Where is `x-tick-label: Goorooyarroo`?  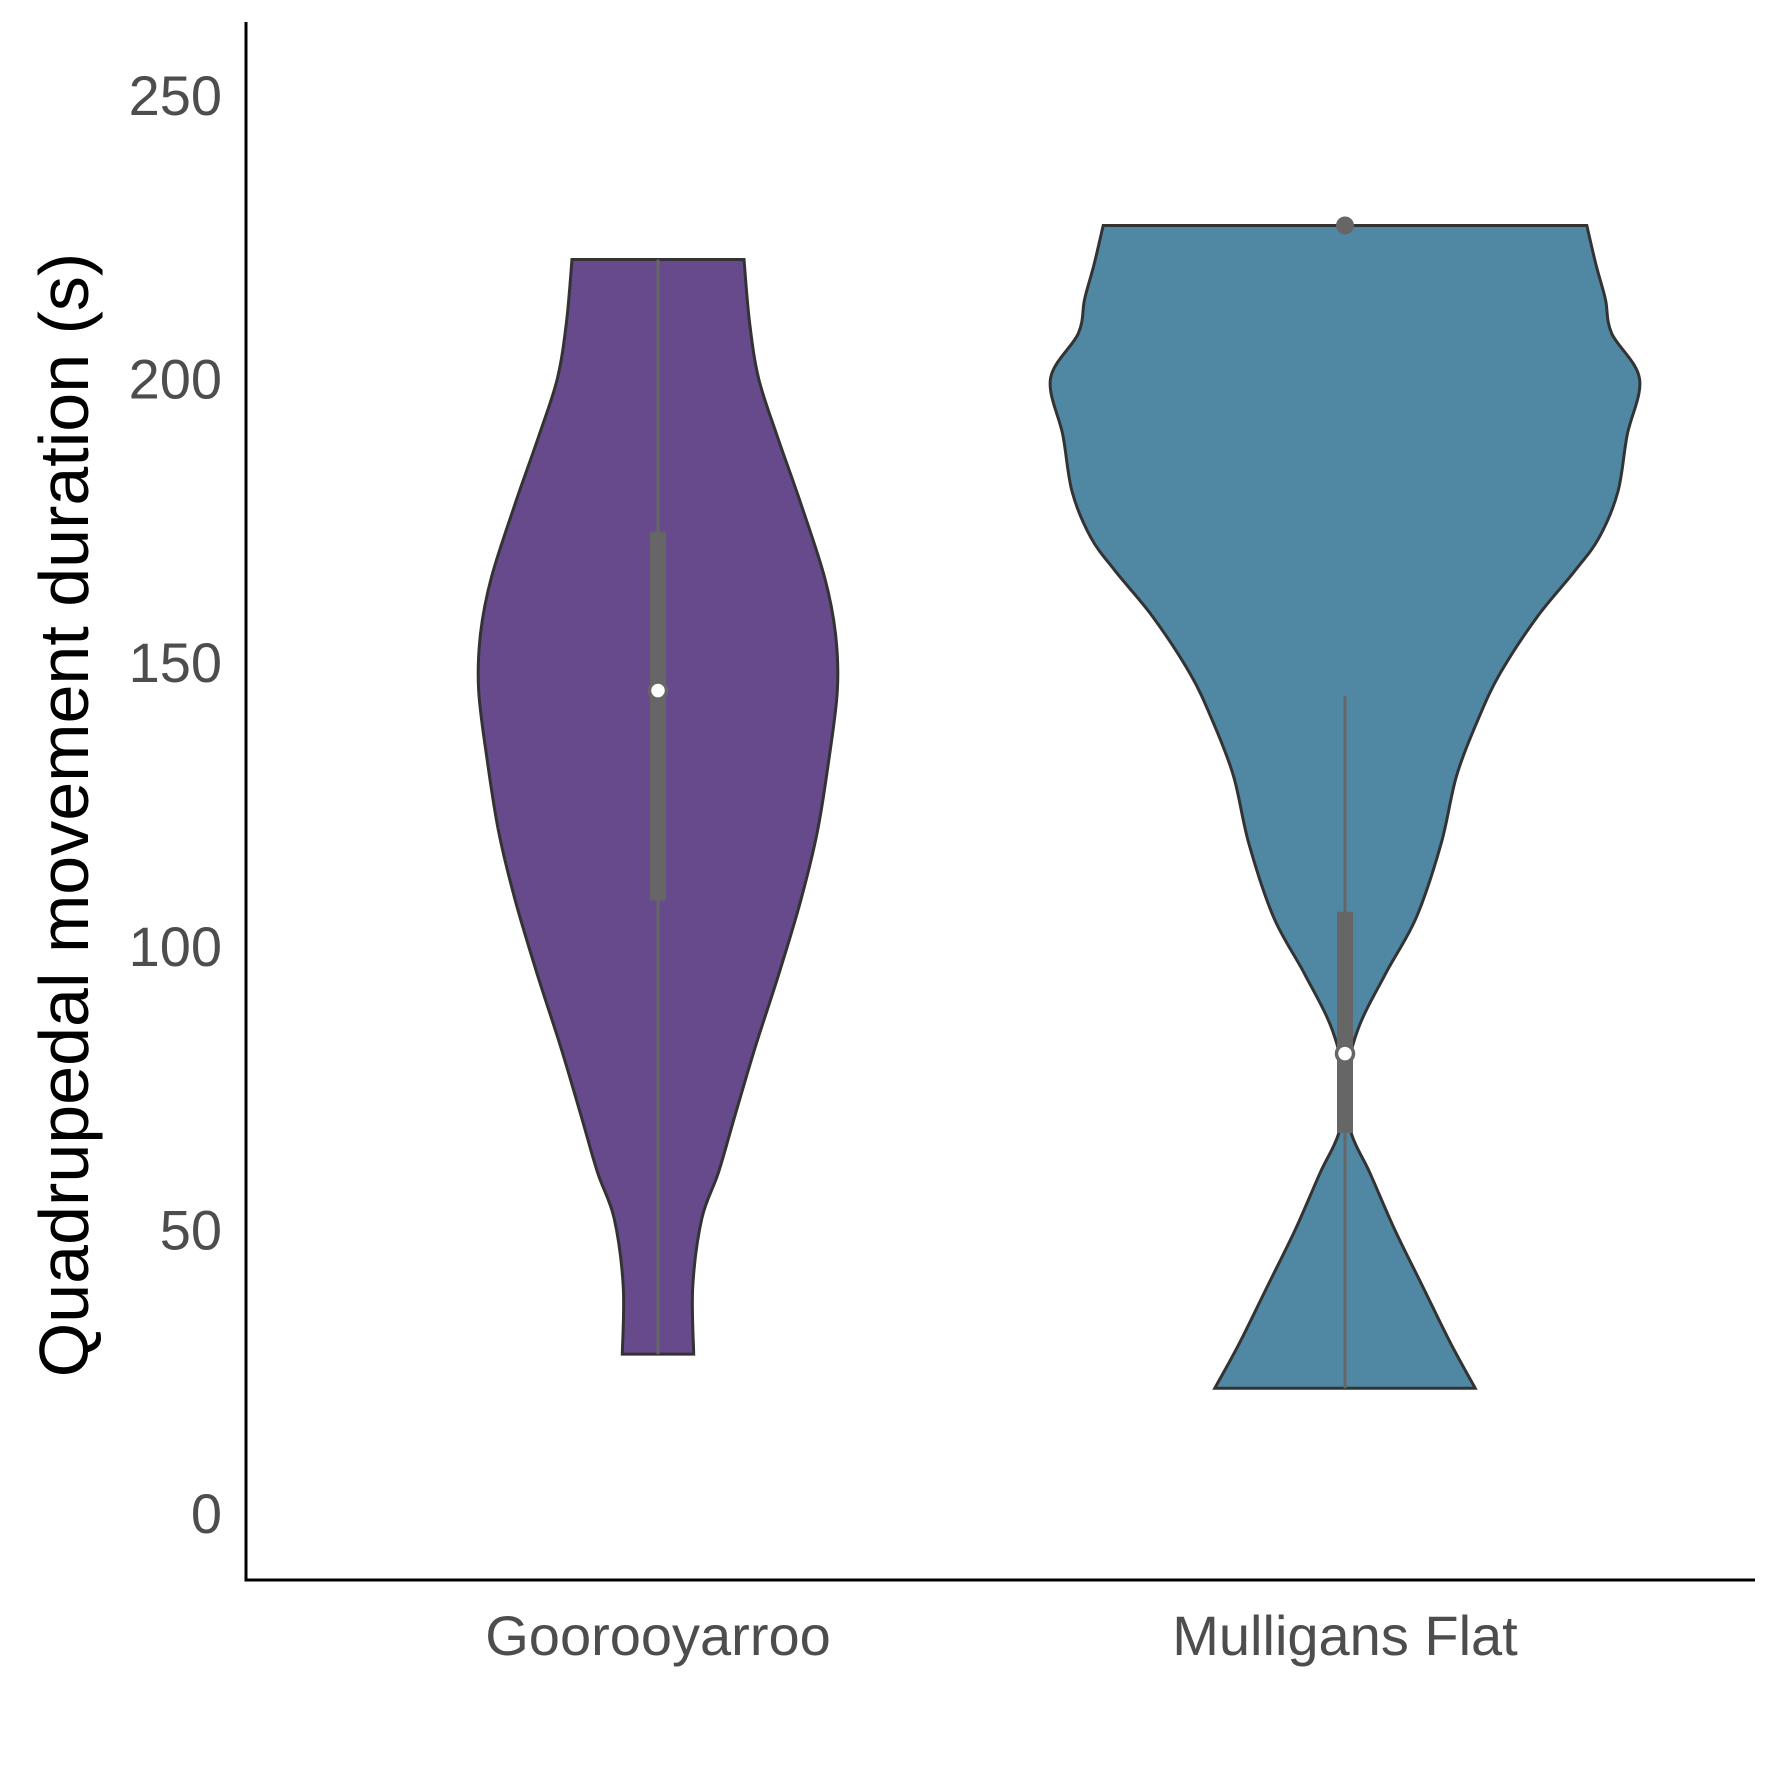
x-tick-label: Goorooyarroo is located at coordinates (658, 1635).